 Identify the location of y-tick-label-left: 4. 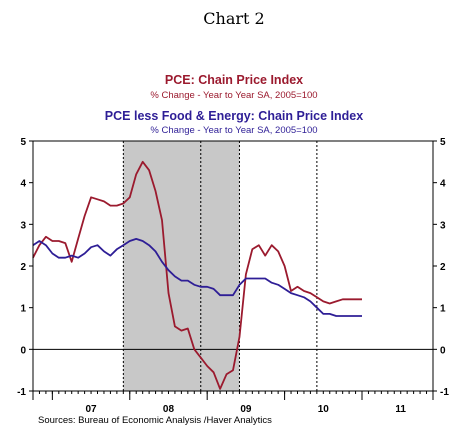
(23, 184).